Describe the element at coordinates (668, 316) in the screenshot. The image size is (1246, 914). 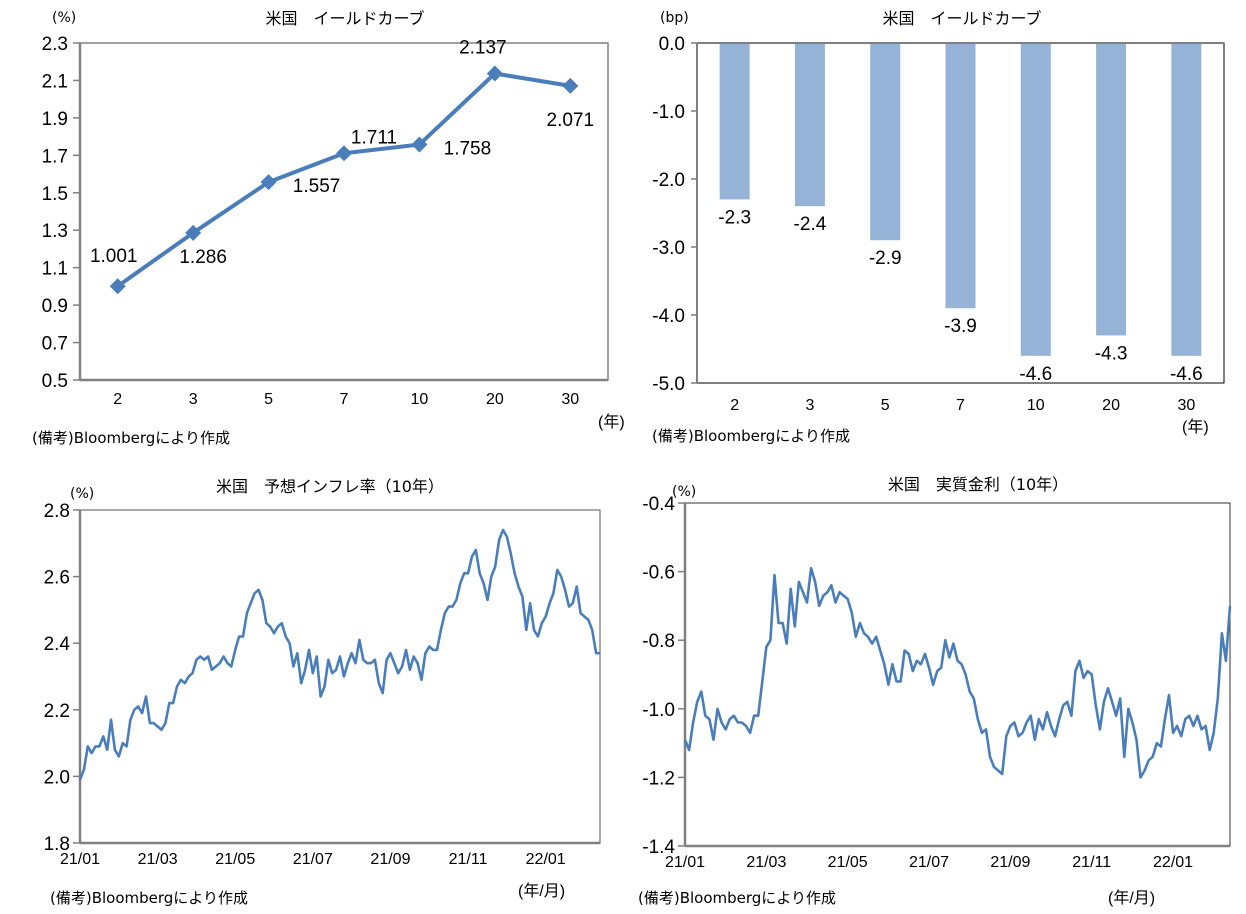
I see `y-tick-label: -4.0` at that location.